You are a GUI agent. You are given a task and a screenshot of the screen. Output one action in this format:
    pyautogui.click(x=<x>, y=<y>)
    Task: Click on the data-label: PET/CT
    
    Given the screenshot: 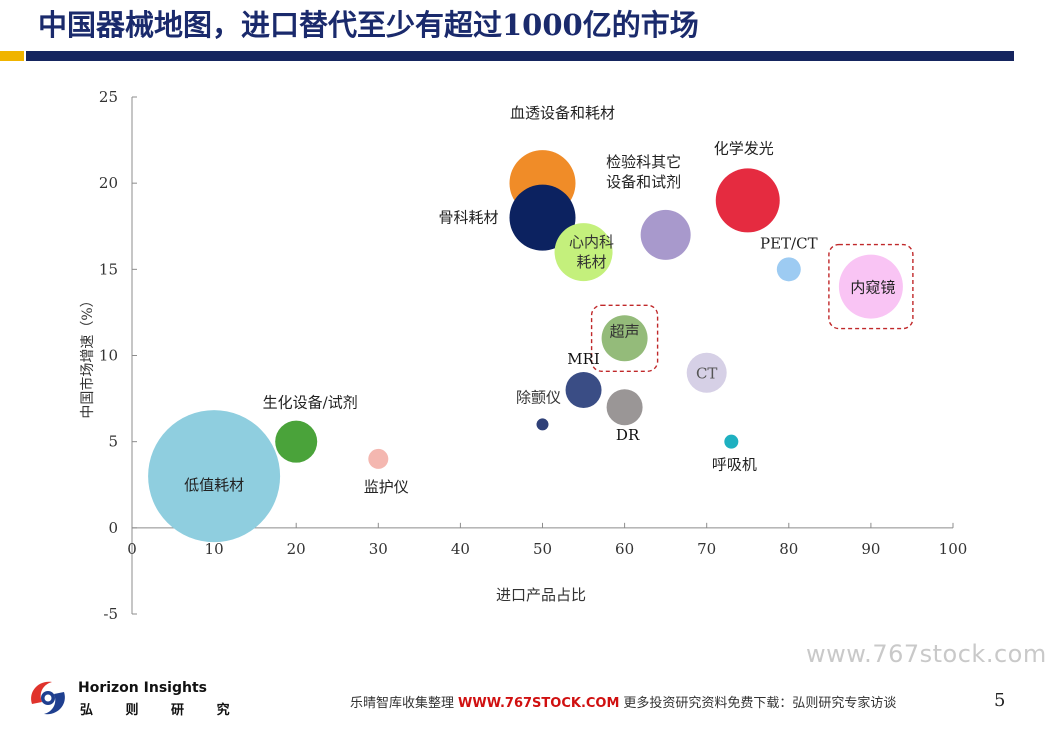 What is the action you would take?
    pyautogui.click(x=789, y=243)
    